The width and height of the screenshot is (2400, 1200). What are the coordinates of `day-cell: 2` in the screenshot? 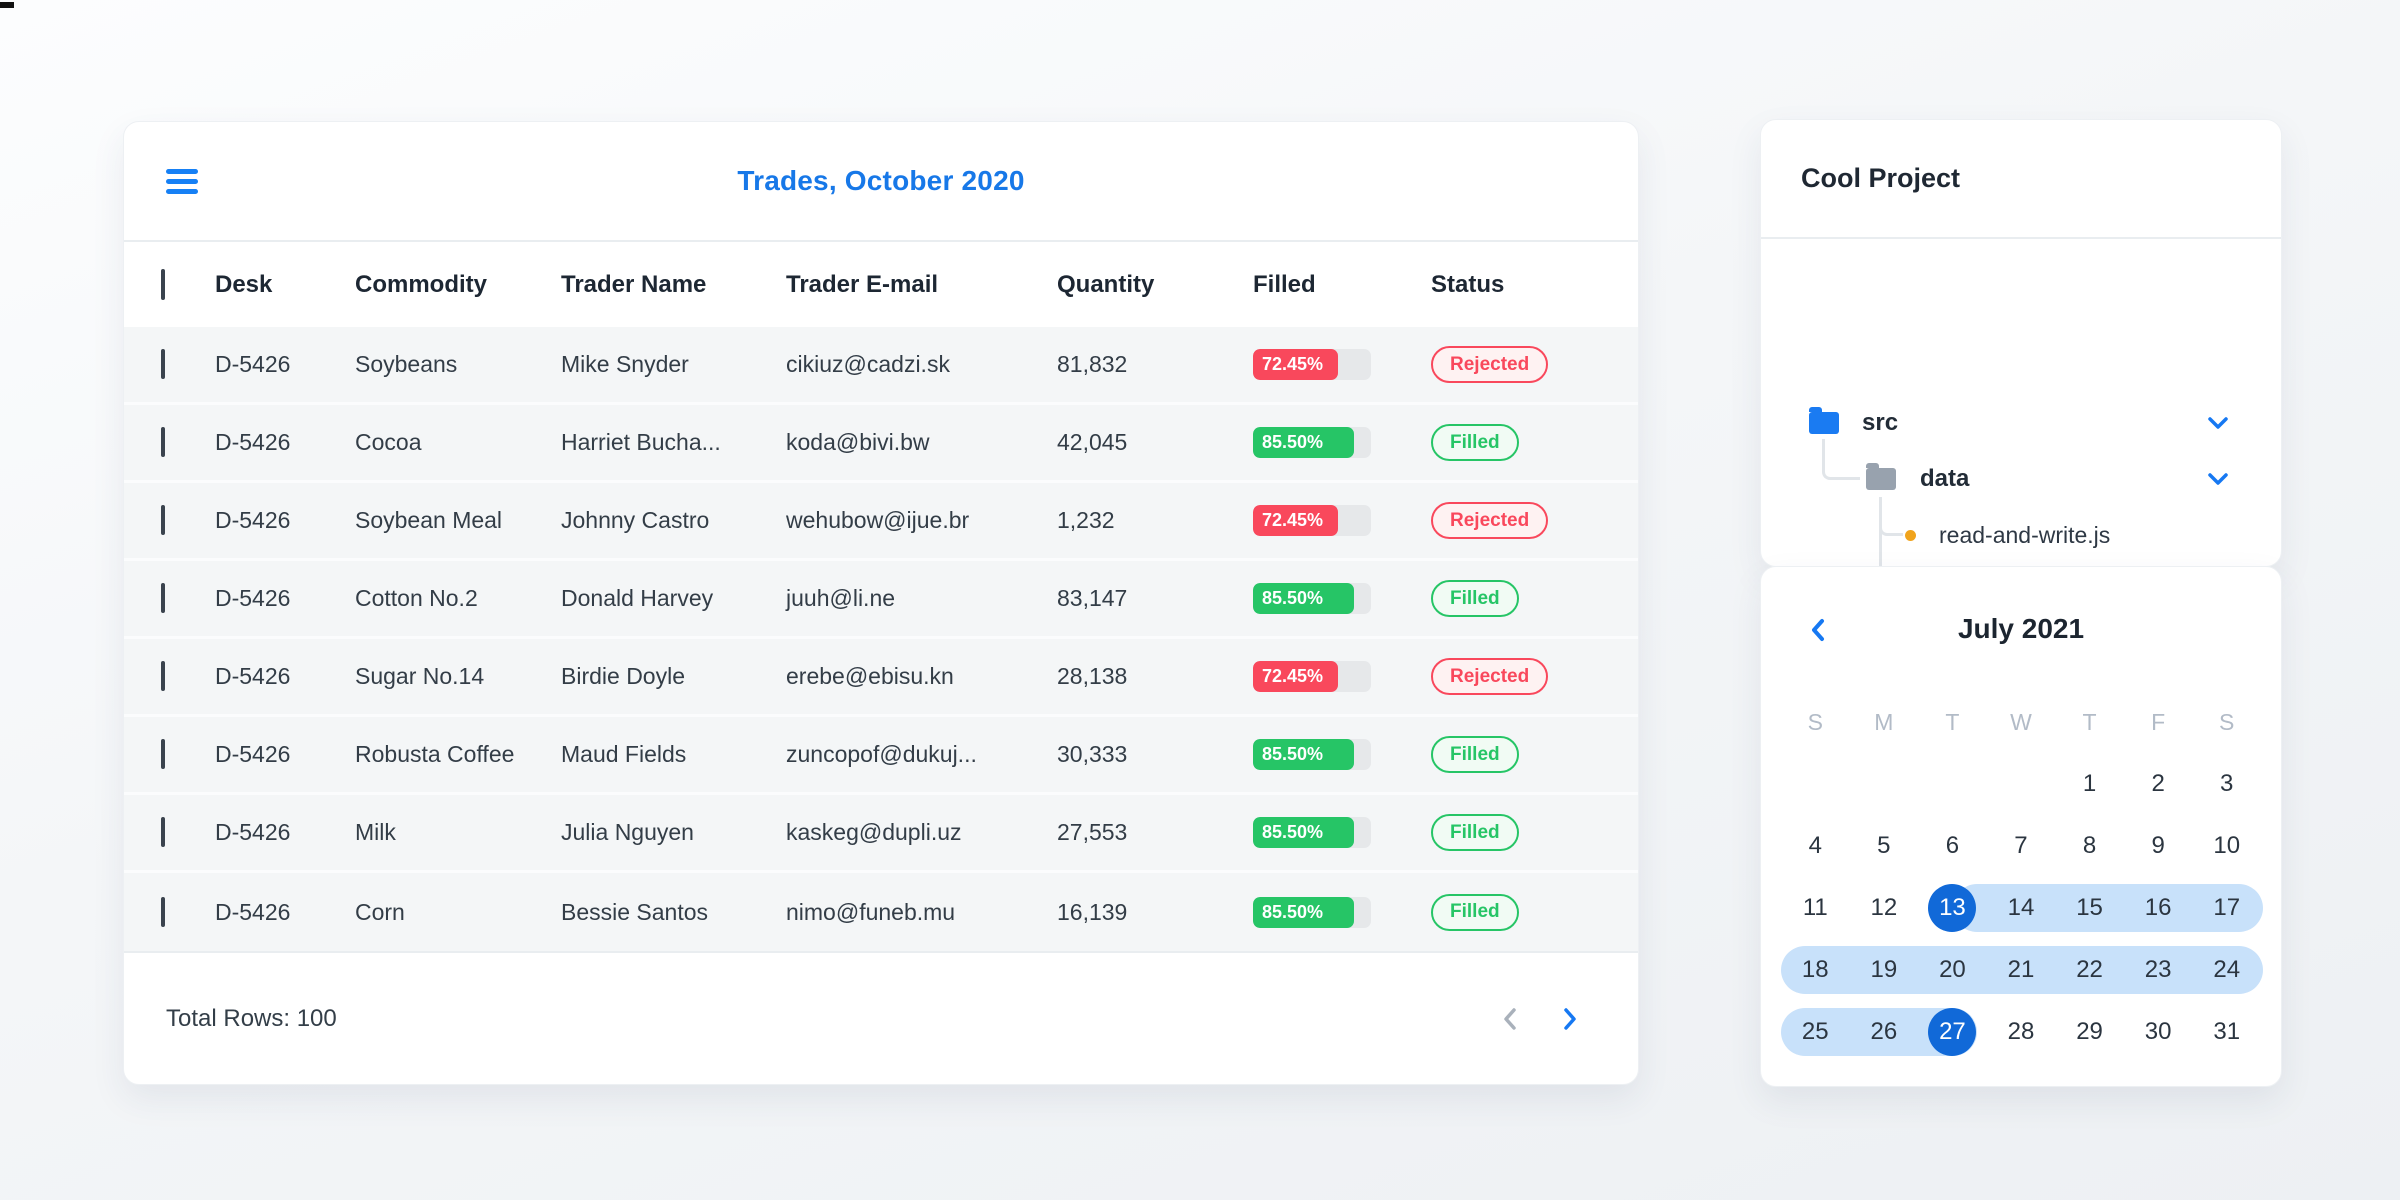 It's located at (2158, 784).